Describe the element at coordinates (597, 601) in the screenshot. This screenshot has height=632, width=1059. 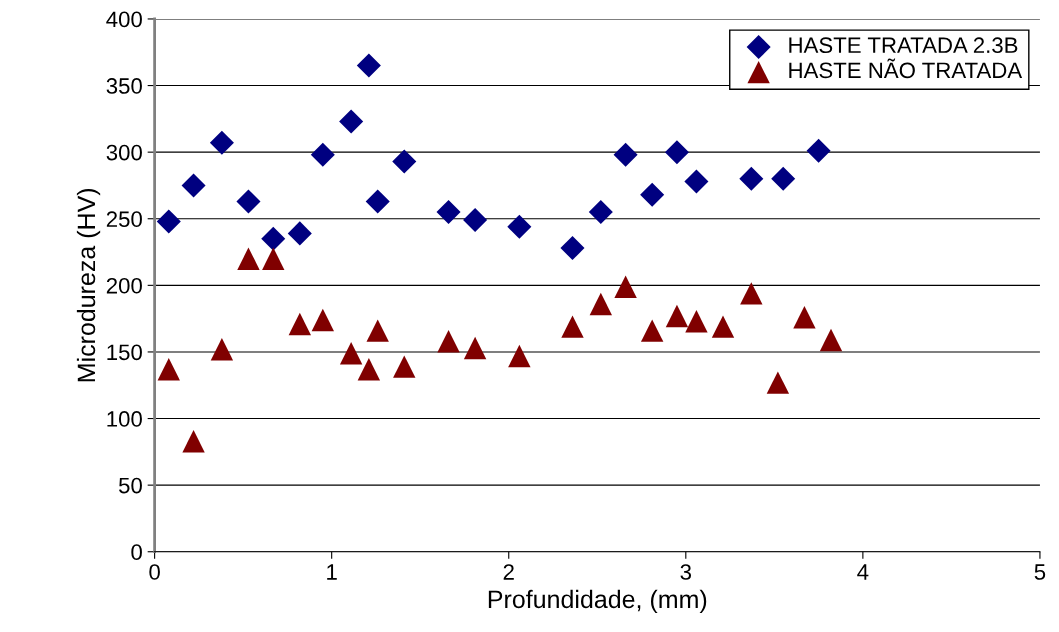
I see `x-axis-title: Profundidade, (mm)` at that location.